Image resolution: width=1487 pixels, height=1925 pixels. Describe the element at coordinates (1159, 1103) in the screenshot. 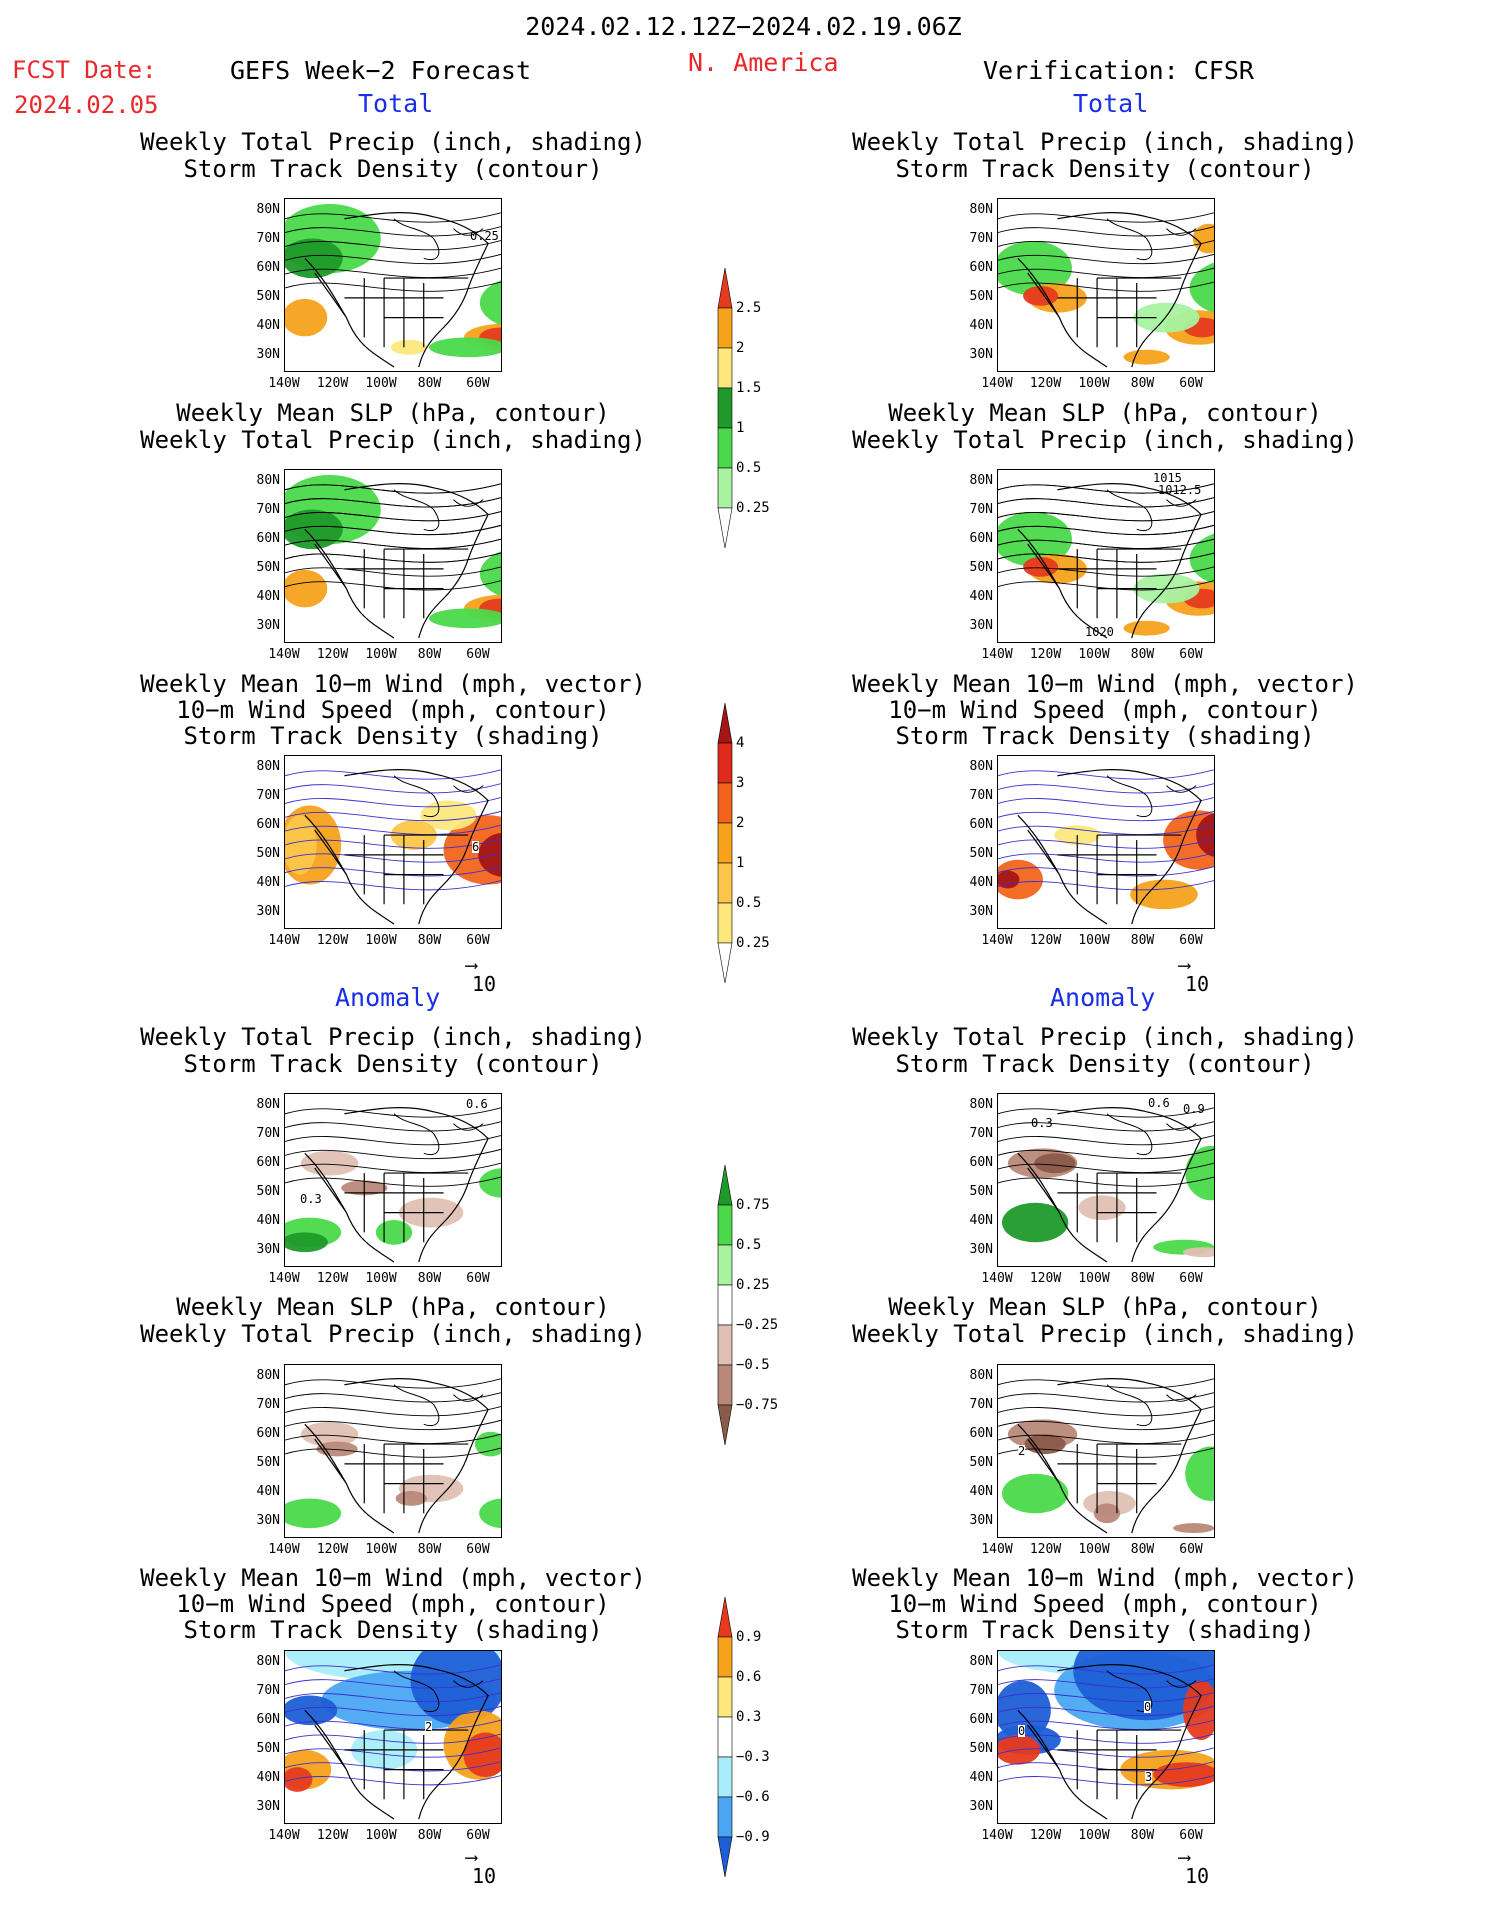

I see `contour-label: 0.6` at that location.